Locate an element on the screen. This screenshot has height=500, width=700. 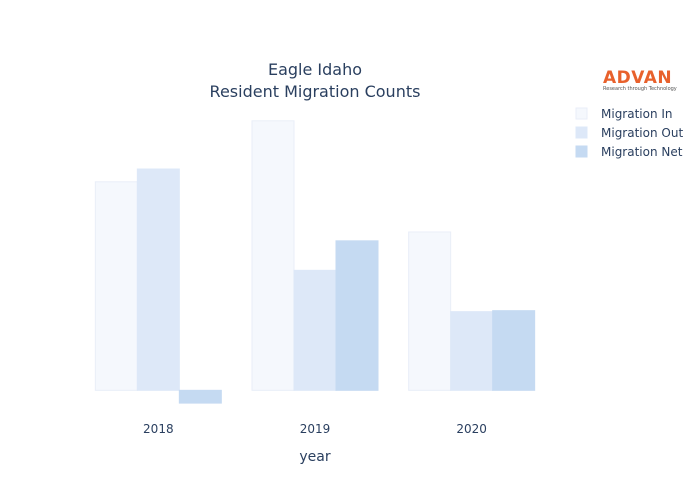
x-axis-ticks: 2018 2019 2020 is located at coordinates (315, 429).